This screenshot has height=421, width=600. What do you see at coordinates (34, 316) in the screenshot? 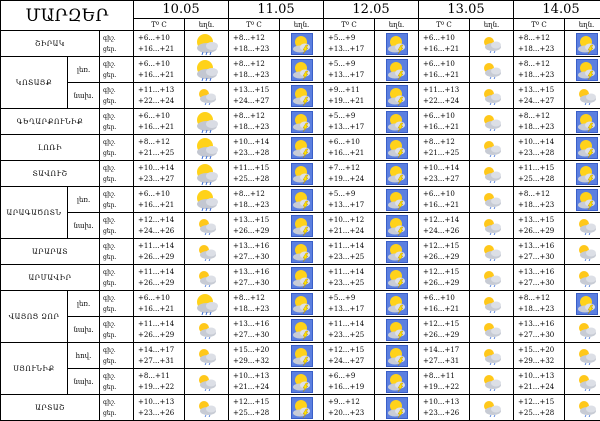
I see `region-name: ՎԱՅՈՑ ՁՈՐ` at bounding box center [34, 316].